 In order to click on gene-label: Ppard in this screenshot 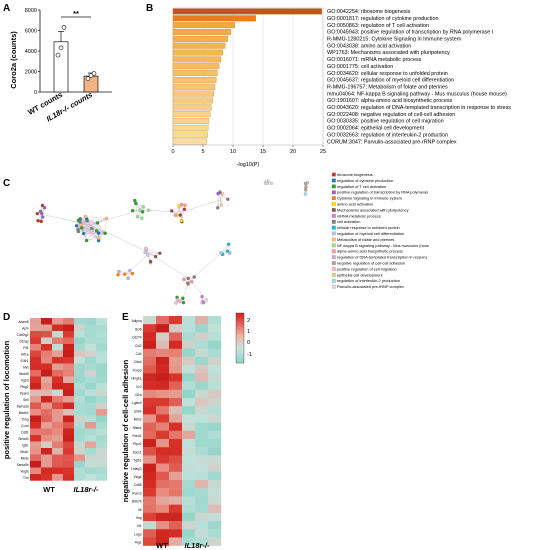, I will do `click(24, 393)`.